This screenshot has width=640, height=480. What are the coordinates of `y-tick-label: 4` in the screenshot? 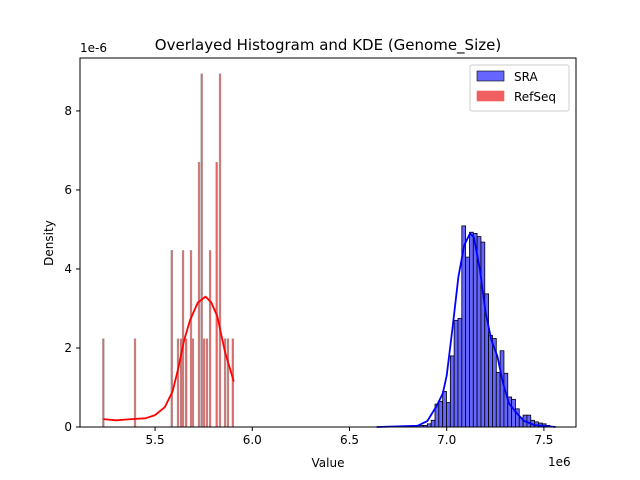 It's located at (68, 269).